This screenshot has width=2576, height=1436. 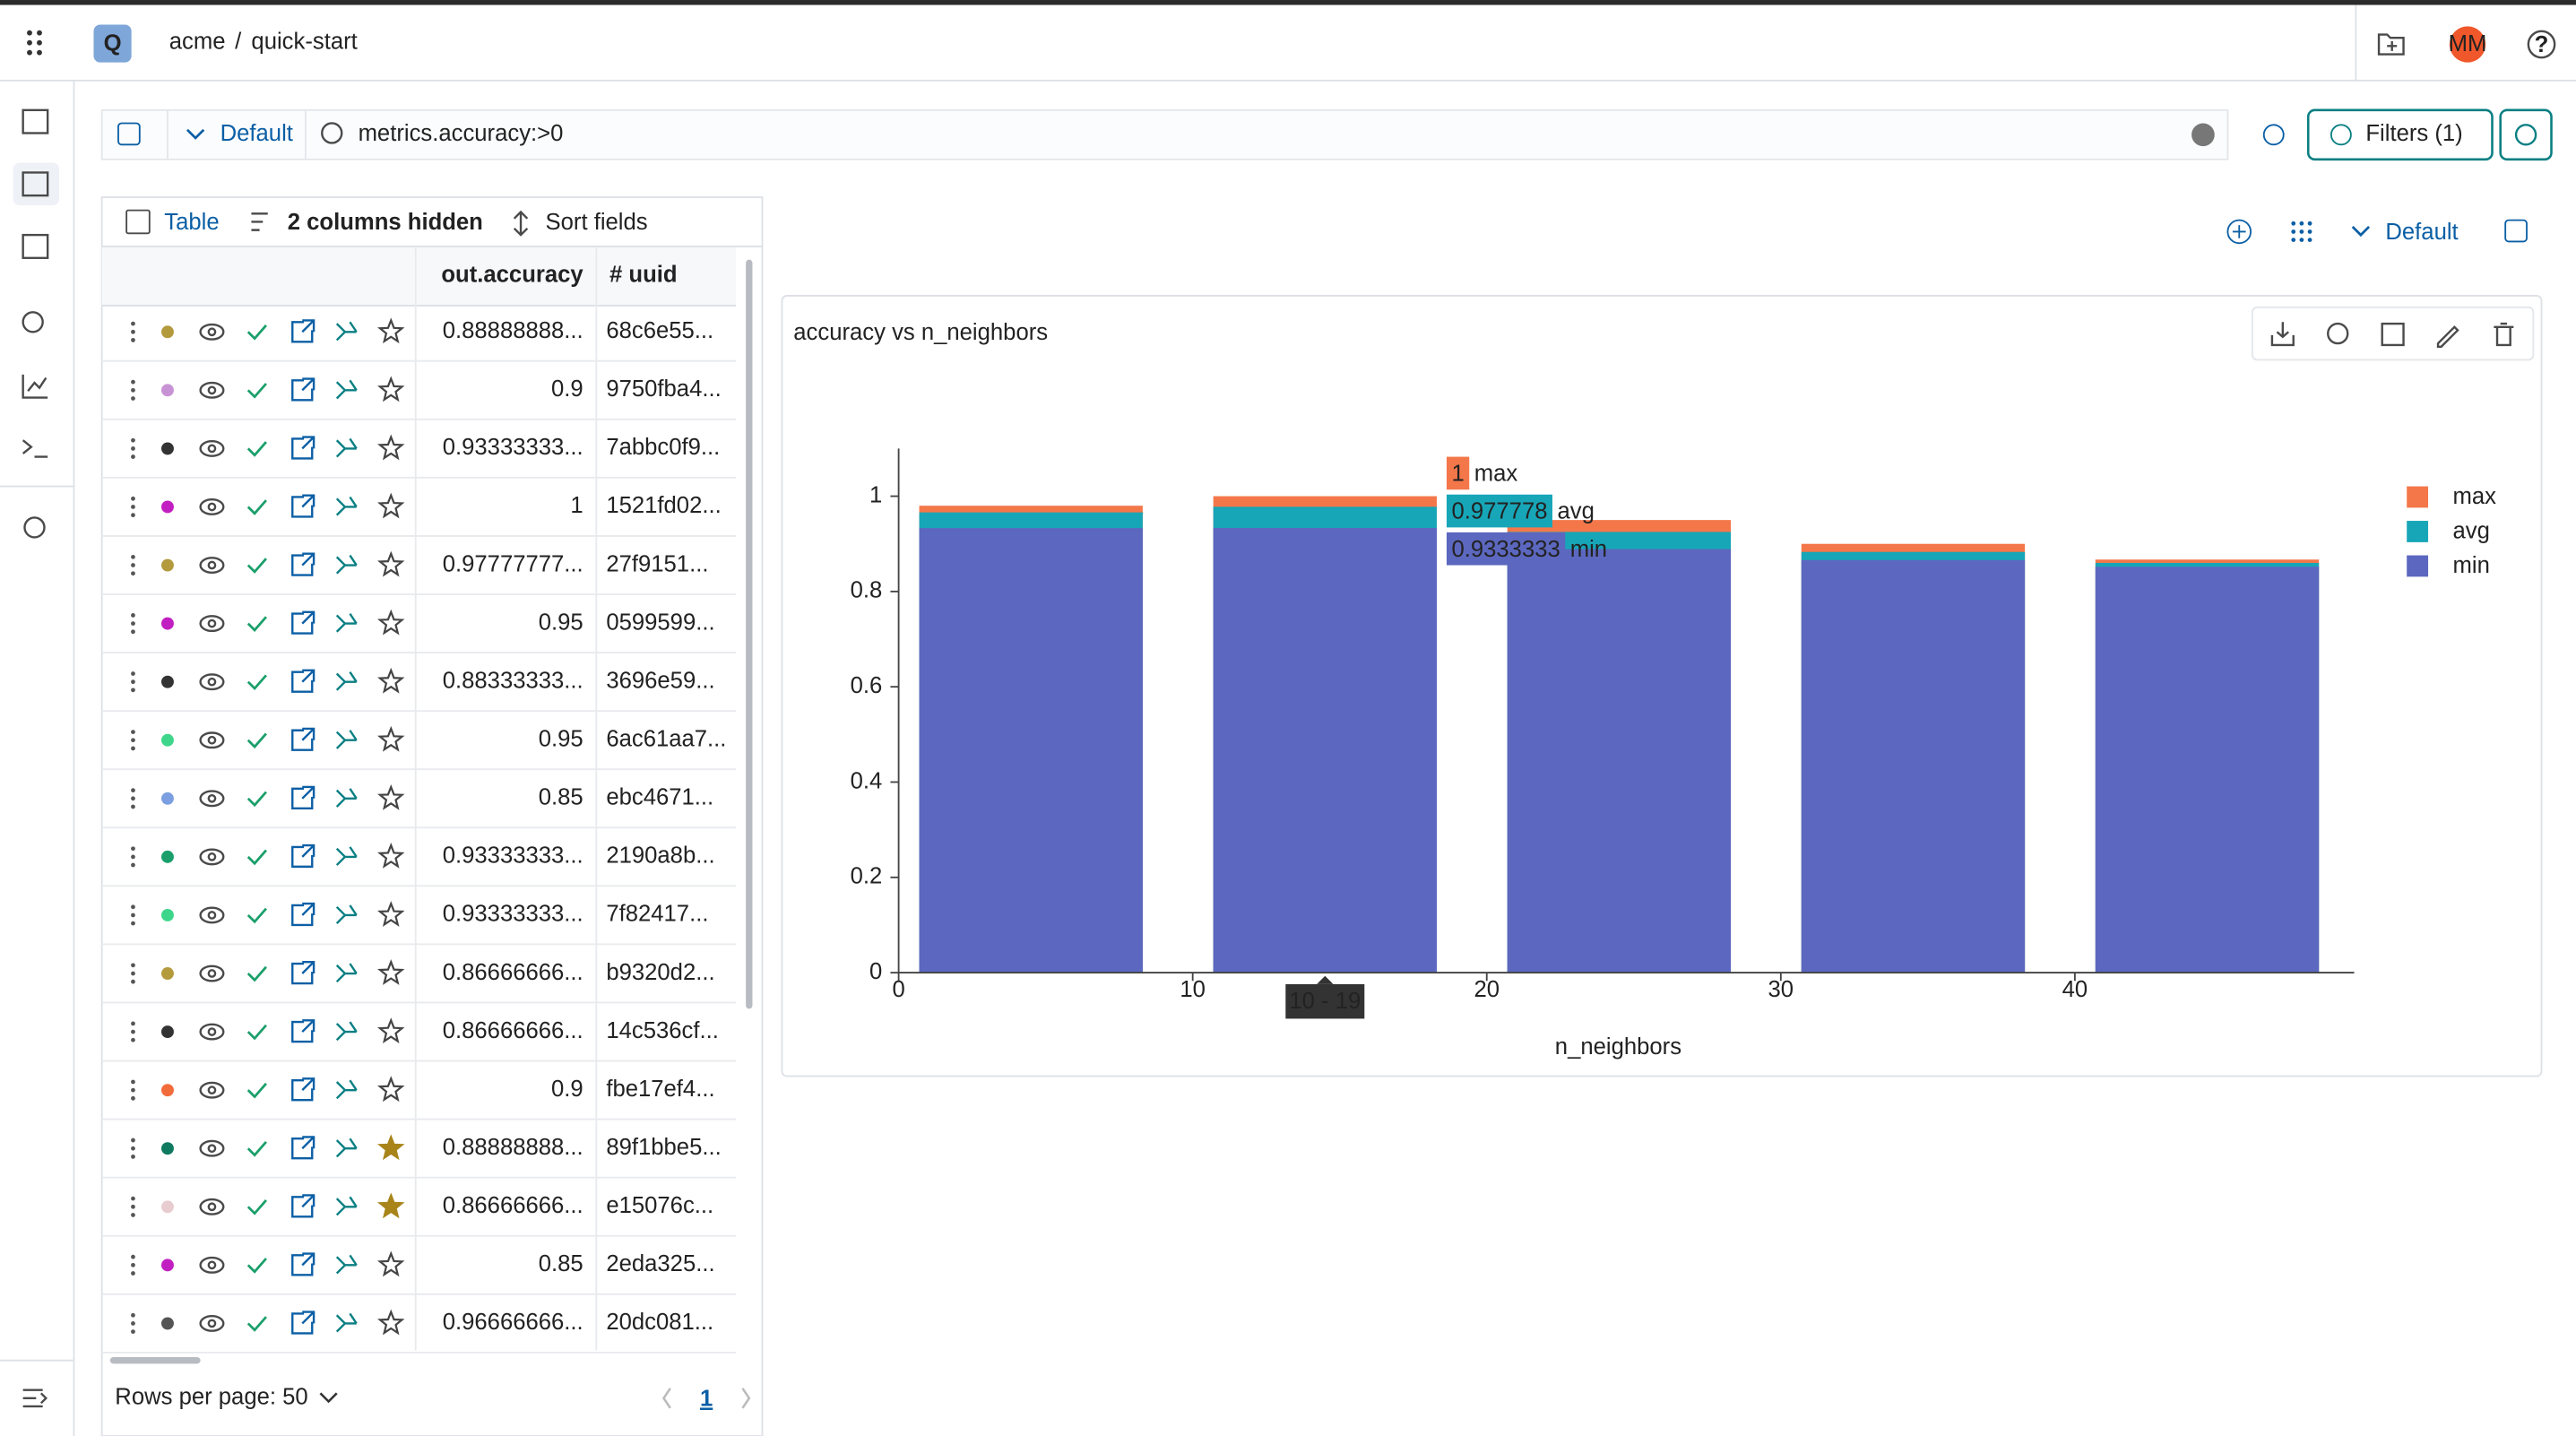 I want to click on next-page, so click(x=746, y=1398).